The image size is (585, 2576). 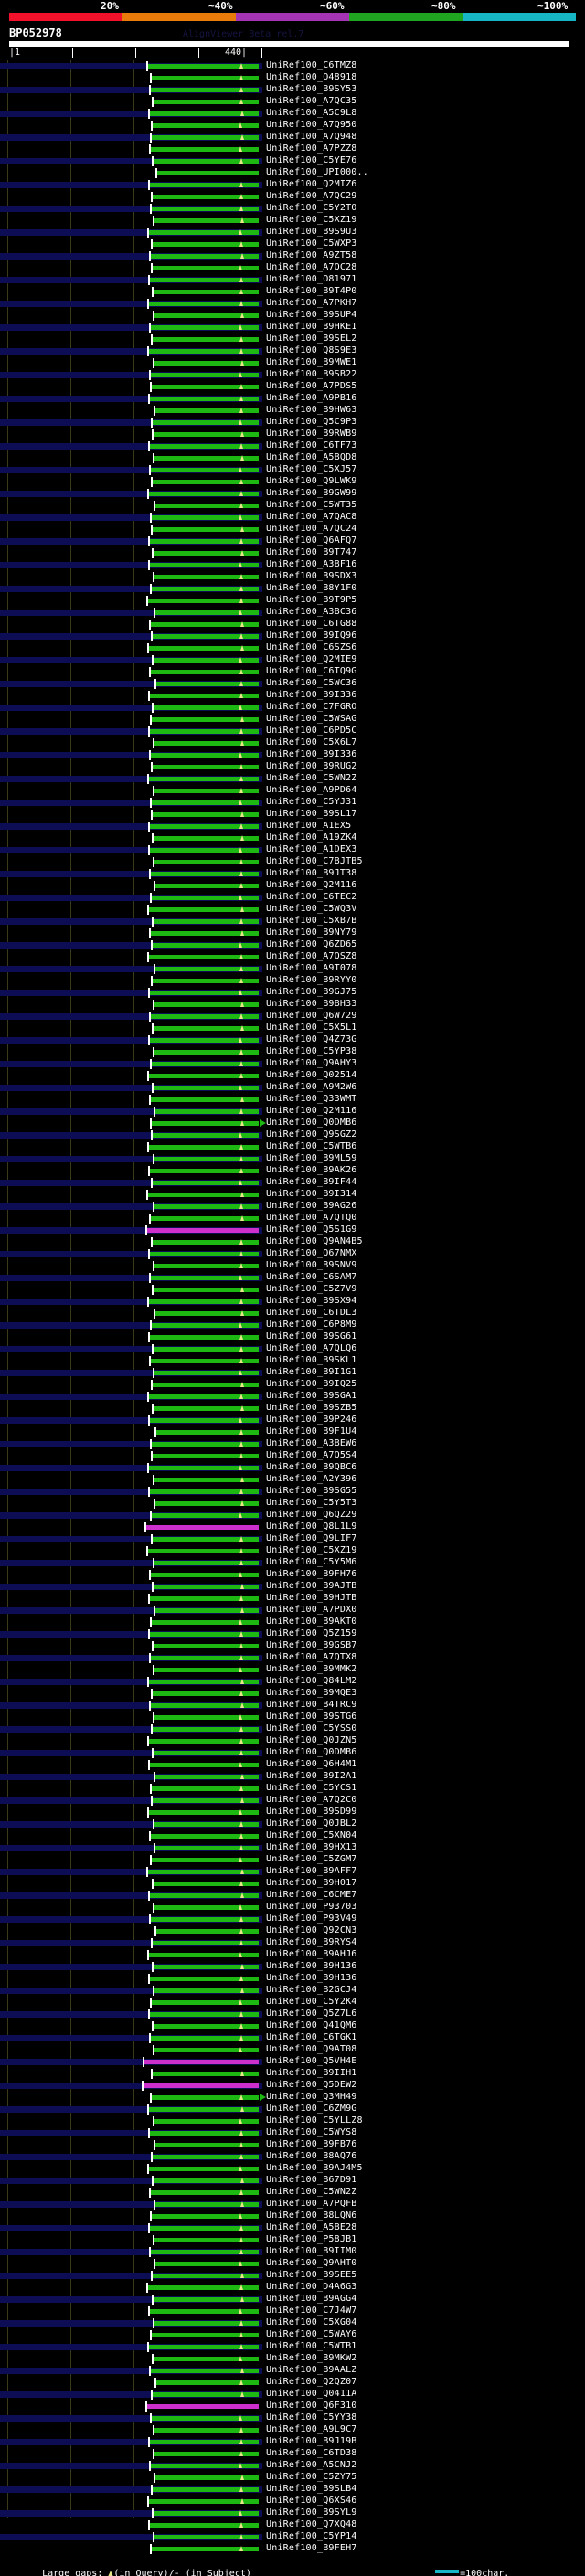 I want to click on alignment-row: UniRef100_Q2M116, so click(x=293, y=1112).